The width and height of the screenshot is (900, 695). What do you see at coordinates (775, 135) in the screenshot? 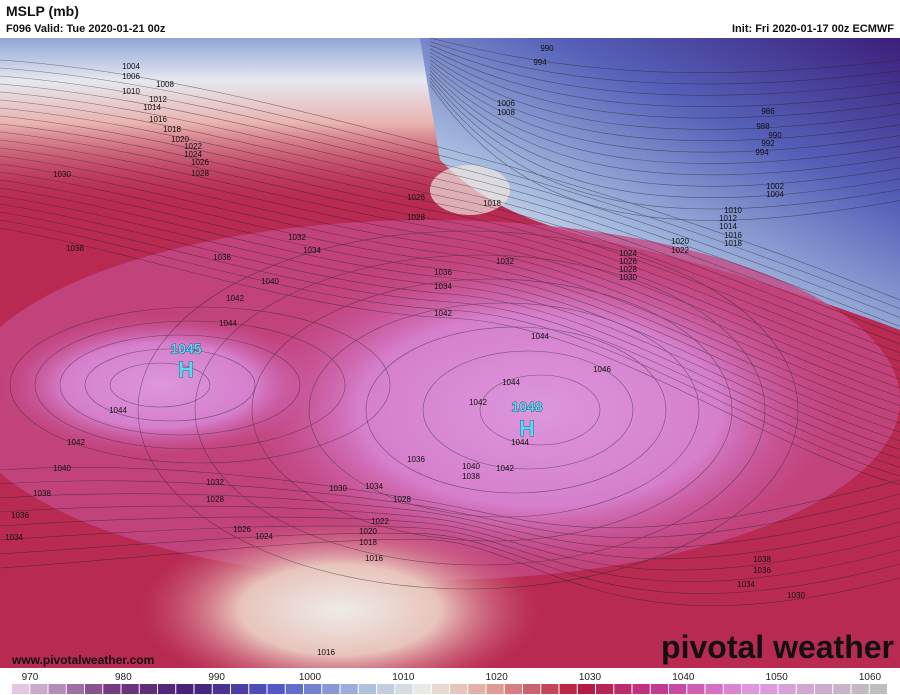
I see `isobar-label: 990` at bounding box center [775, 135].